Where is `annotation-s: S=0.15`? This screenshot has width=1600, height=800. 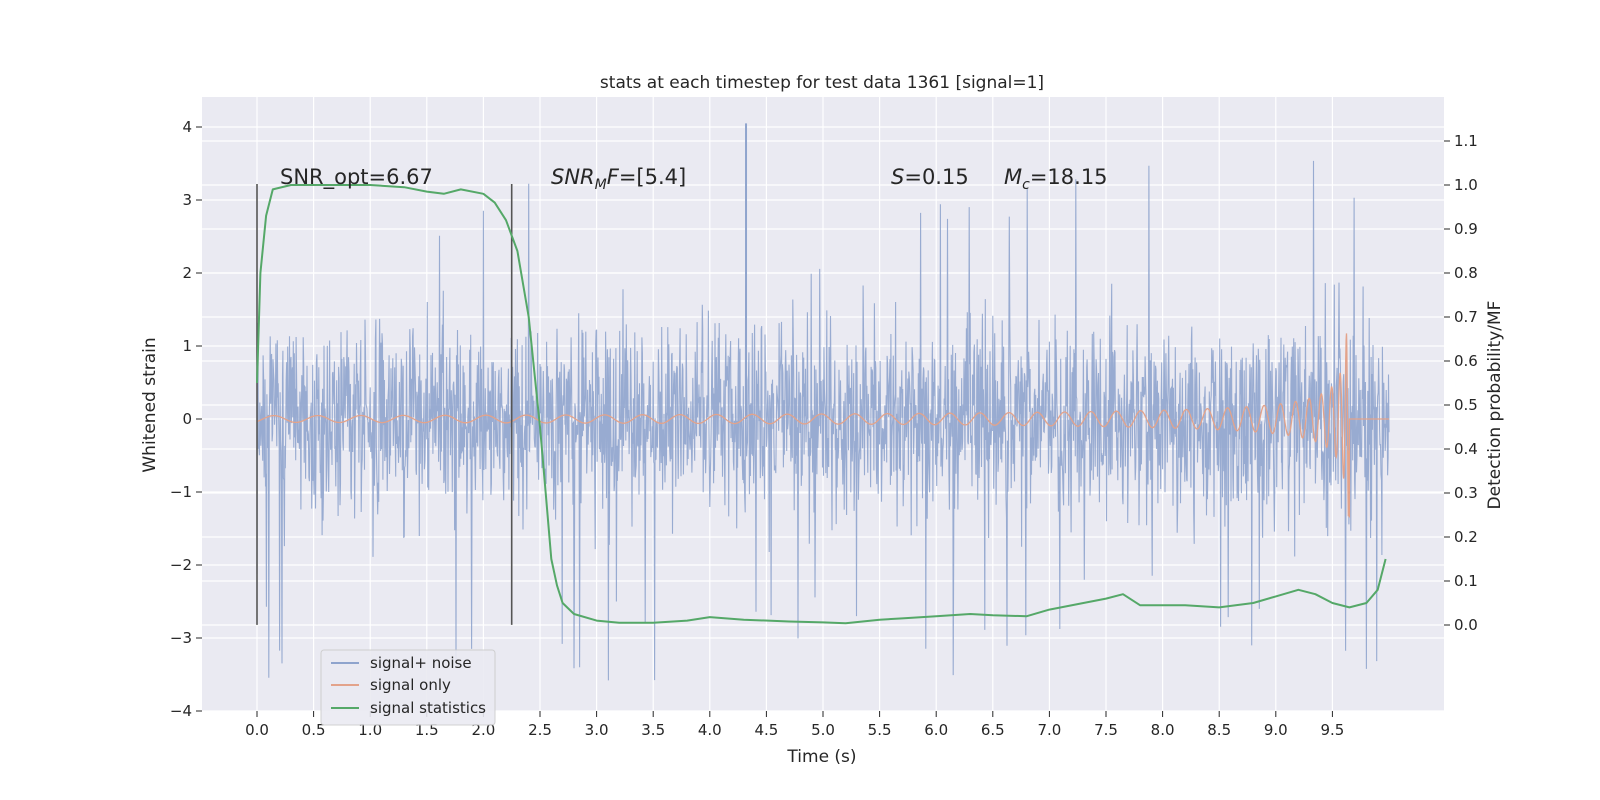
annotation-s: S=0.15 is located at coordinates (930, 177).